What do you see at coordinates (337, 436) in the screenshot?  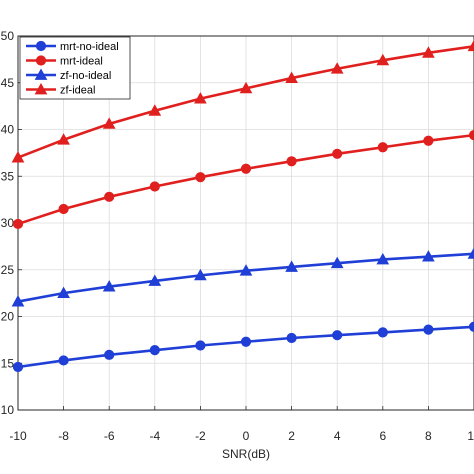 I see `x-tick-label: 4` at bounding box center [337, 436].